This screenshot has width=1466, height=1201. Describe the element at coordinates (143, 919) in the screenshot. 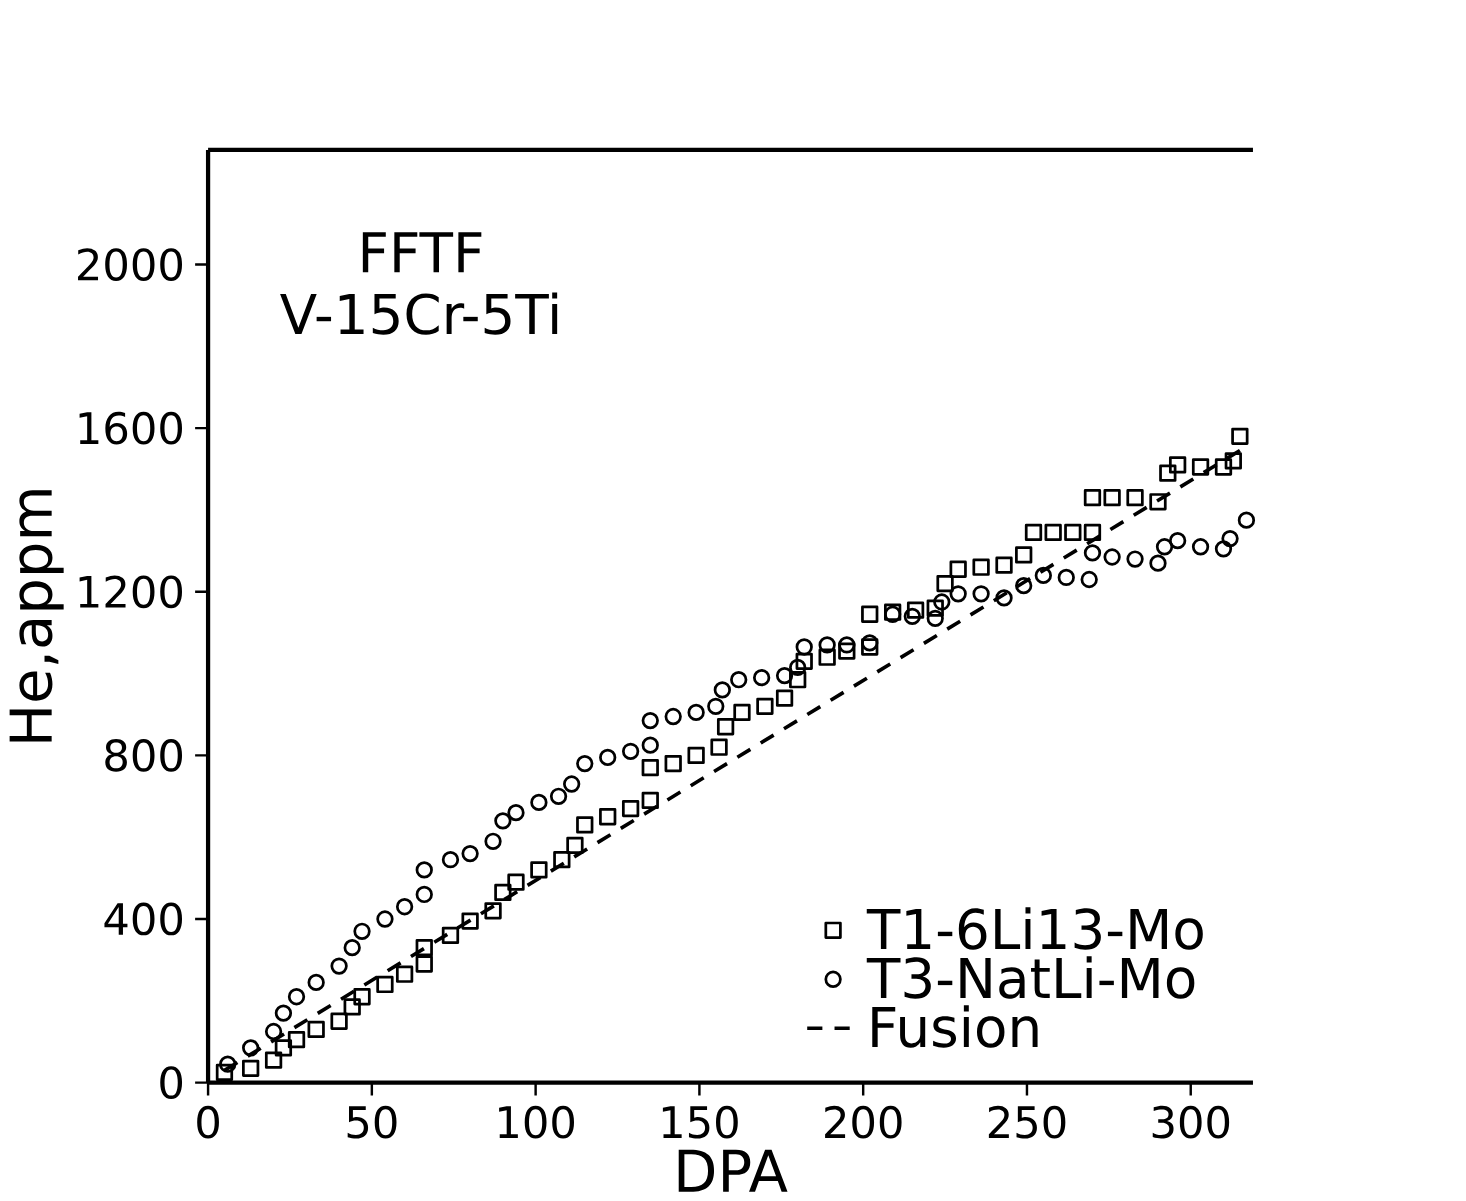

I see `y-tick-label: 400` at that location.